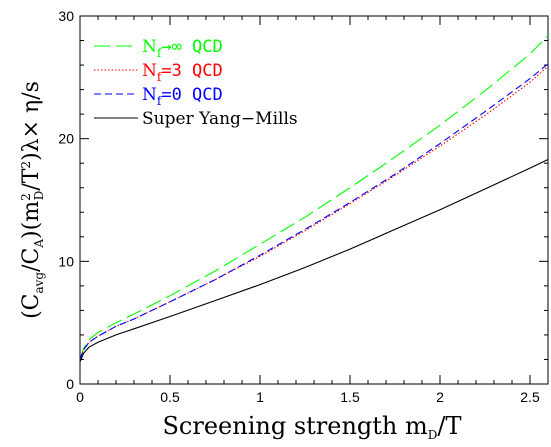 This screenshot has height=447, width=551. I want to click on x-tick-label: 1.5, so click(350, 397).